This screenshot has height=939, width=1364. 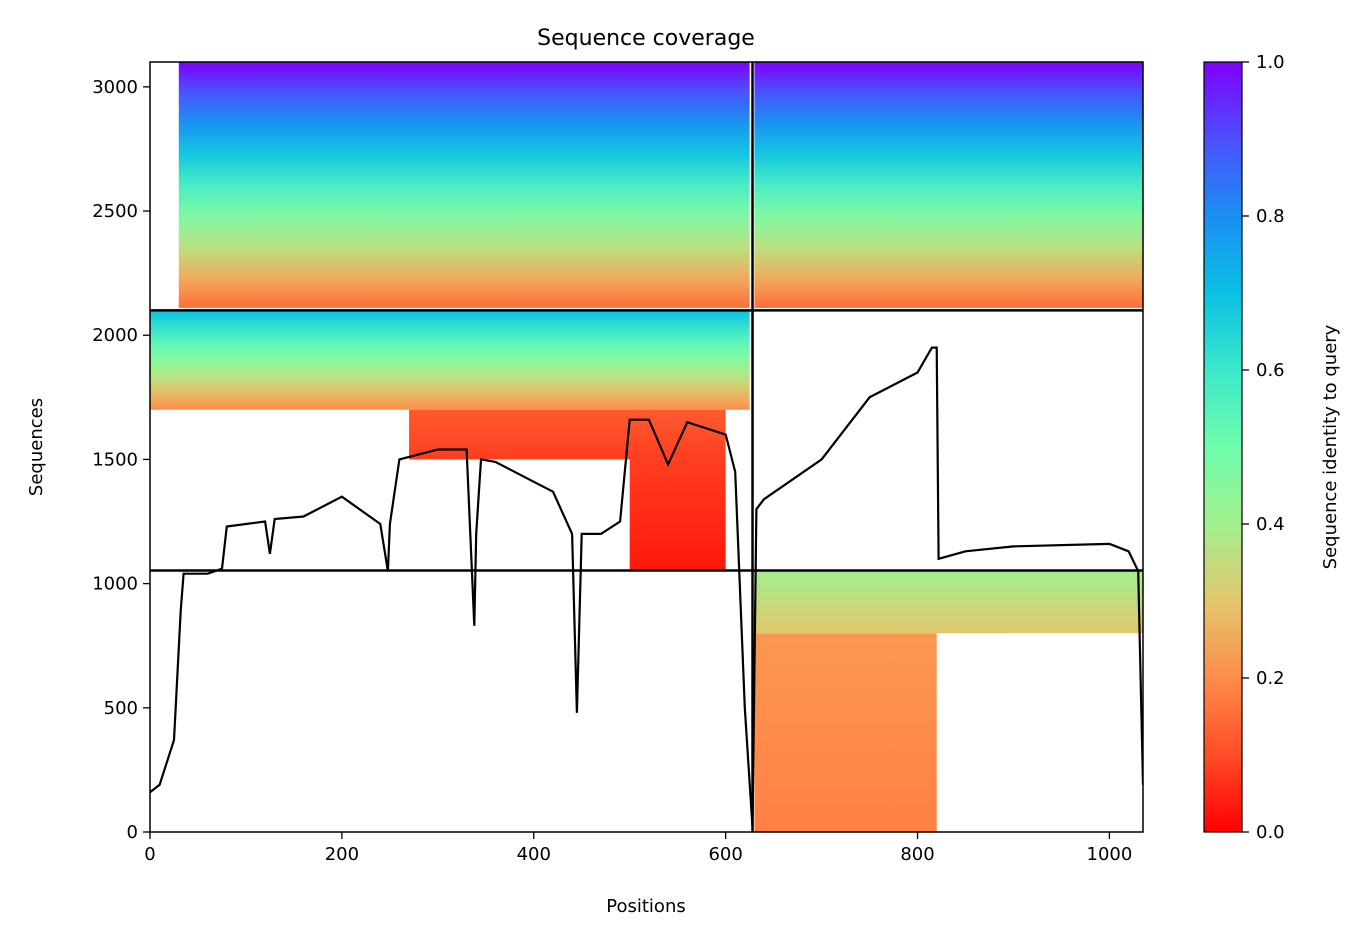 What do you see at coordinates (1270, 370) in the screenshot?
I see `colorbar-tick-label: 0.6` at bounding box center [1270, 370].